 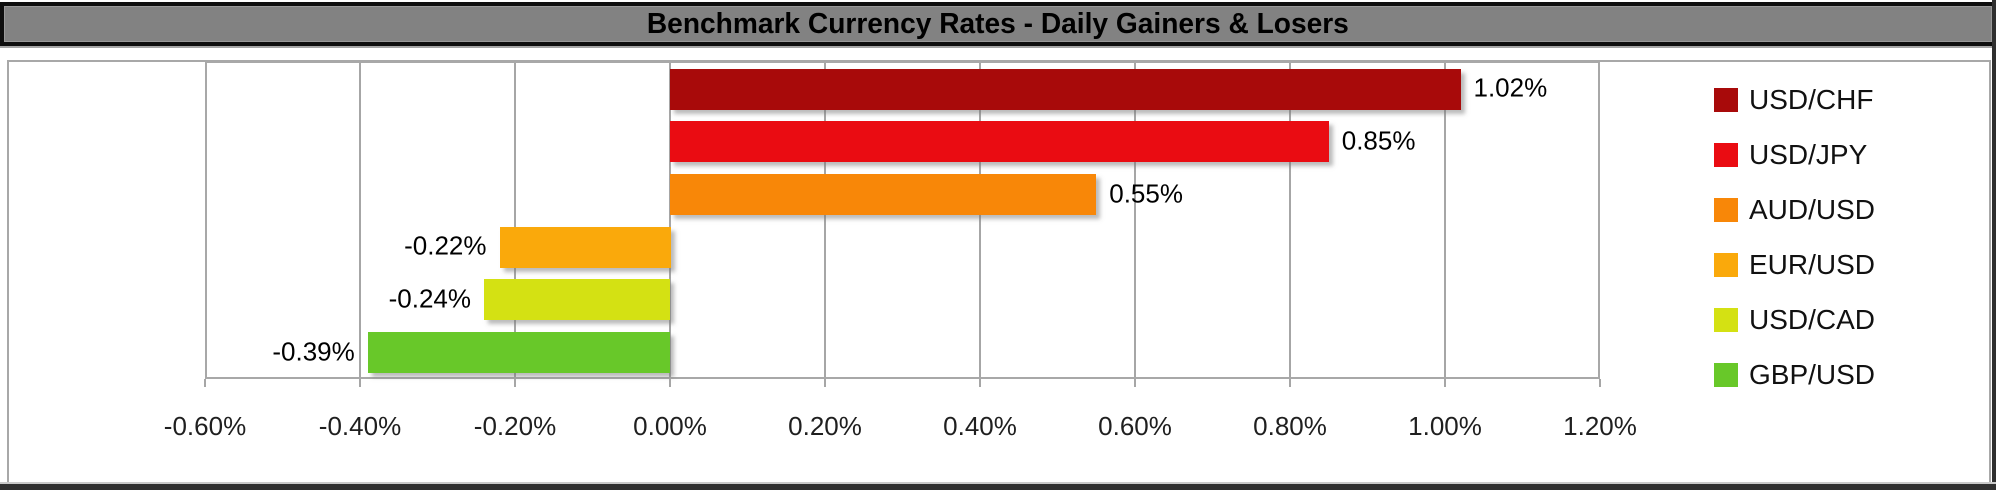 I want to click on legend-label: USD/CAD, so click(x=1812, y=319).